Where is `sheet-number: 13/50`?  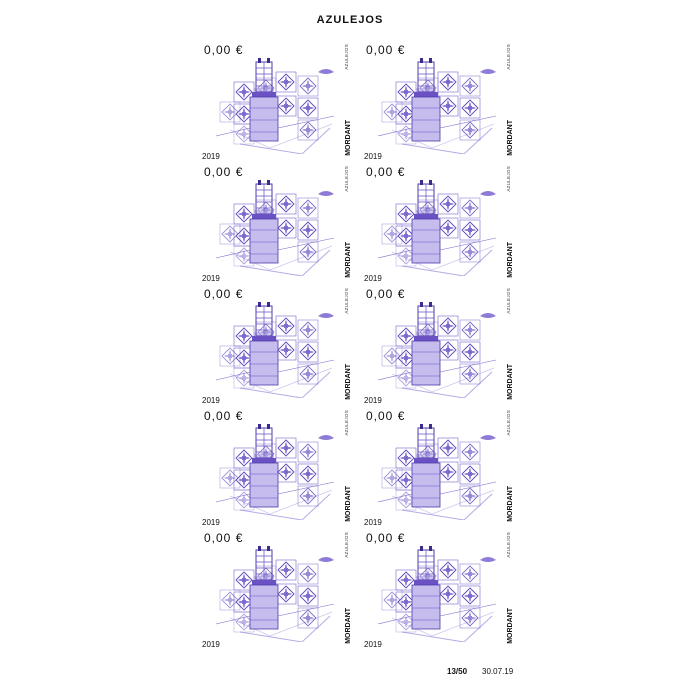 sheet-number: 13/50 is located at coordinates (457, 671).